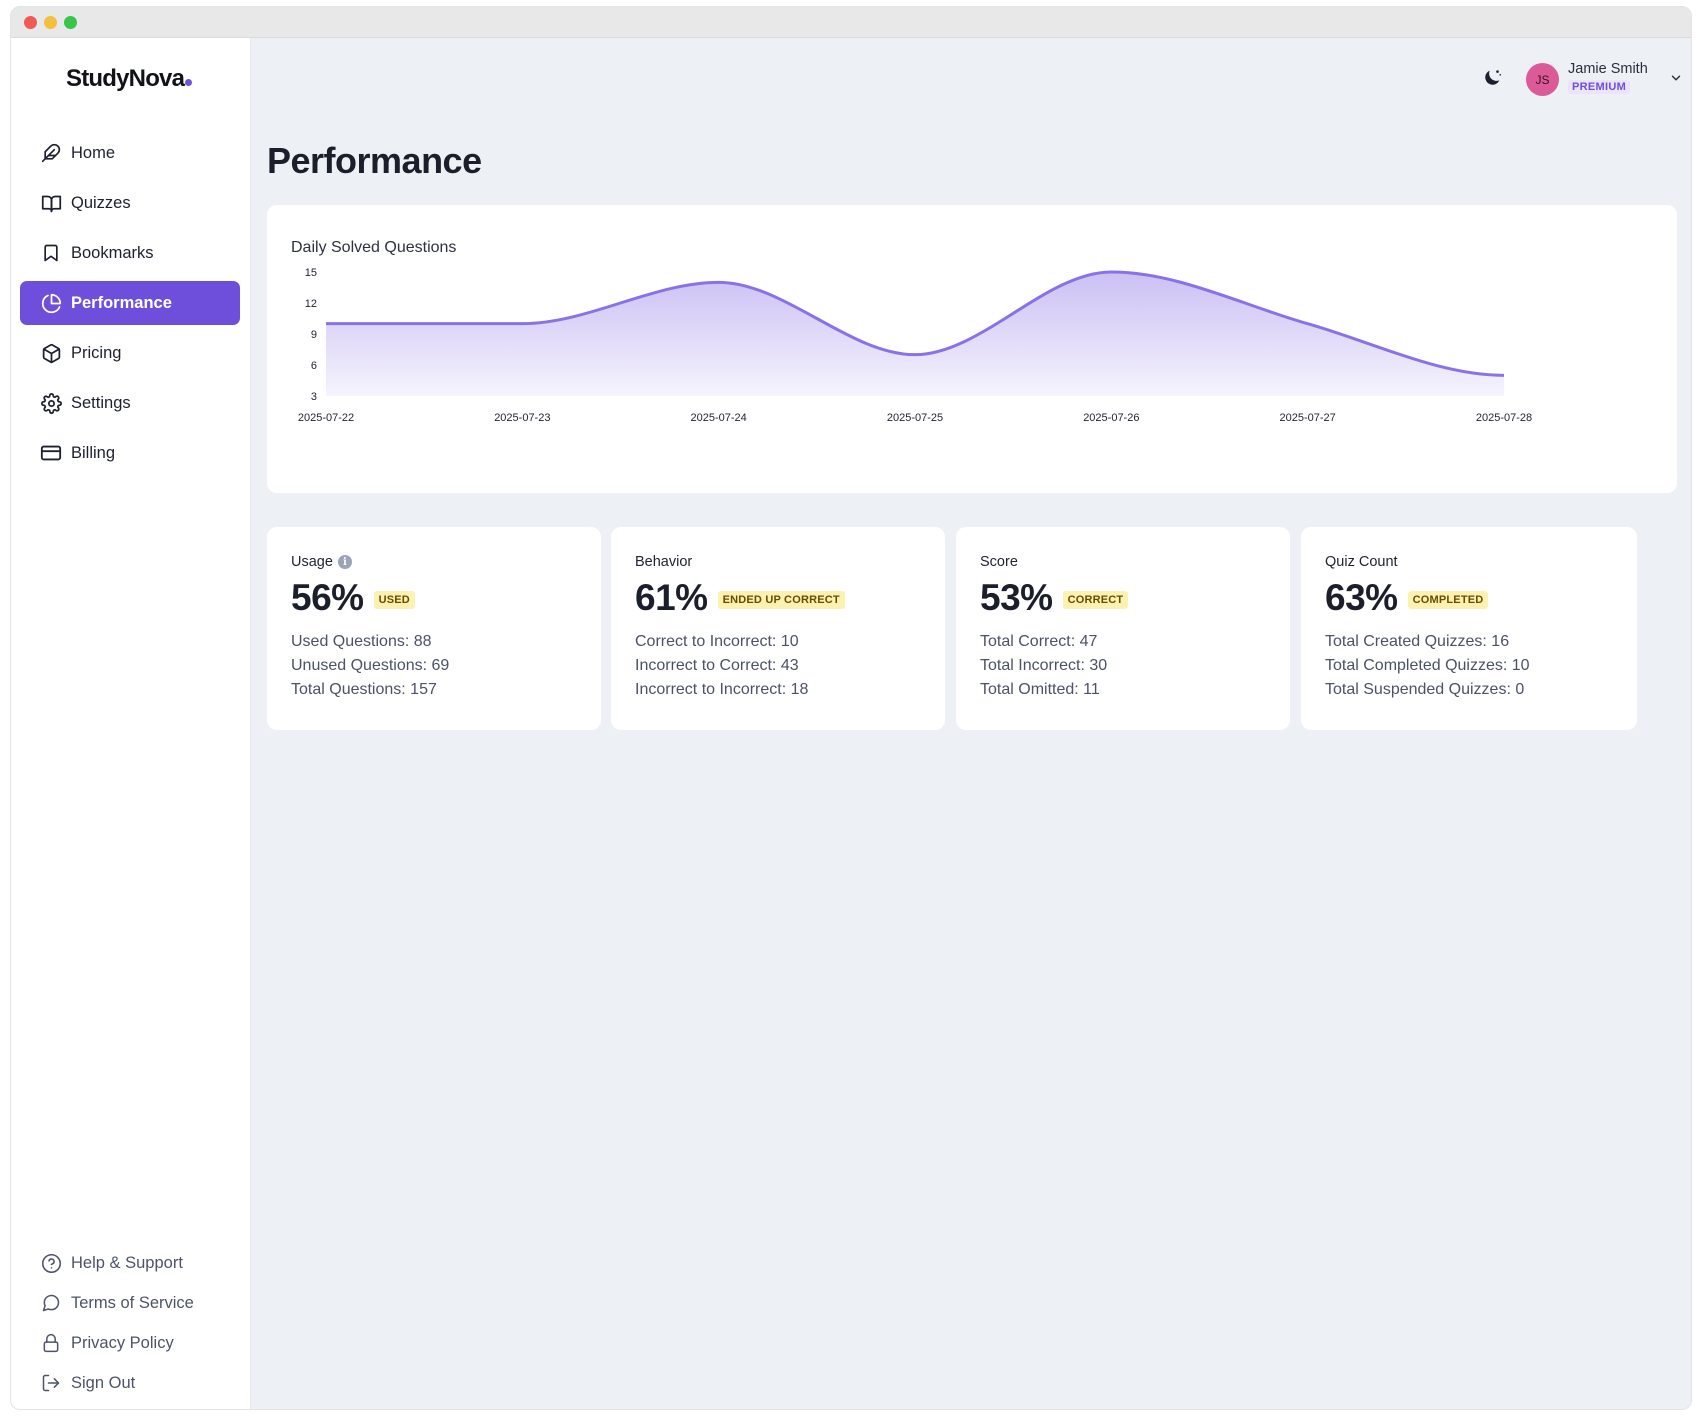 This screenshot has width=1698, height=1416. What do you see at coordinates (1542, 79) in the screenshot?
I see `avatar: JS` at bounding box center [1542, 79].